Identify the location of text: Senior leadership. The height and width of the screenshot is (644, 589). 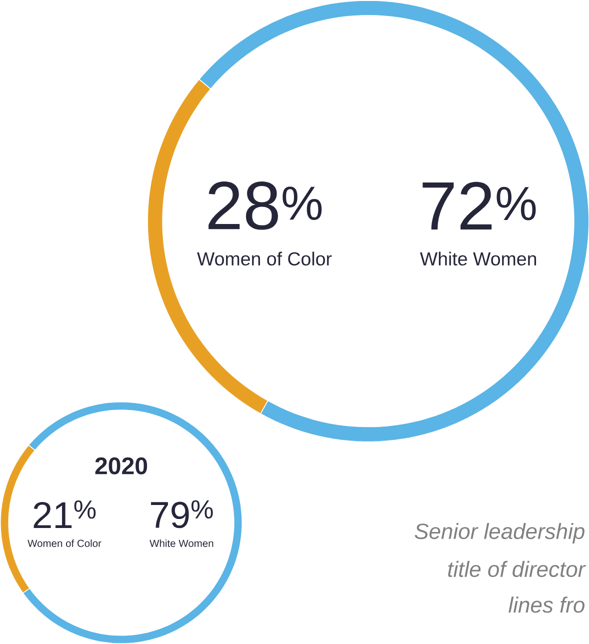
(499, 533).